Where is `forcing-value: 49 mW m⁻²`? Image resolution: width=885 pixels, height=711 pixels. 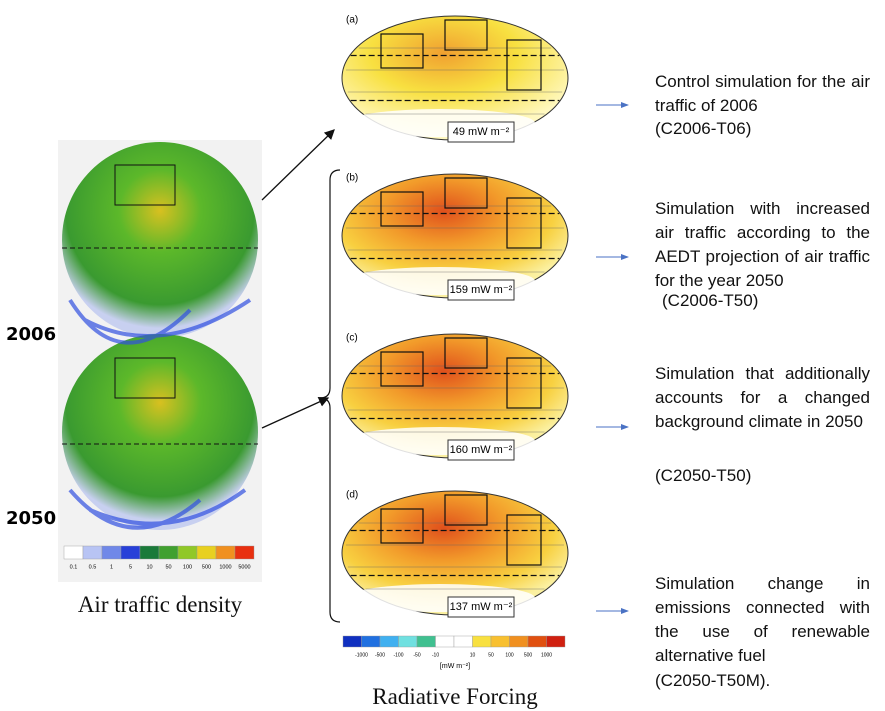 forcing-value: 49 mW m⁻² is located at coordinates (481, 132).